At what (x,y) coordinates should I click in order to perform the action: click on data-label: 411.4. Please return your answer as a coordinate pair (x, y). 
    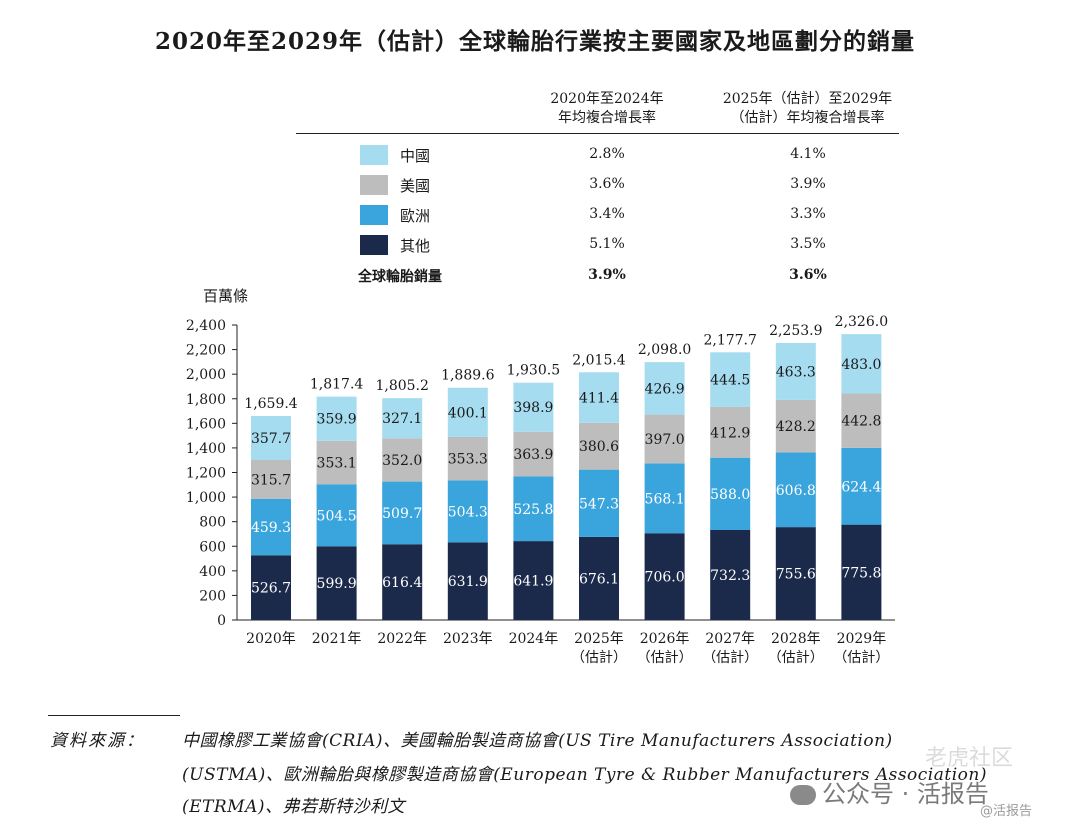
    Looking at the image, I should click on (599, 399).